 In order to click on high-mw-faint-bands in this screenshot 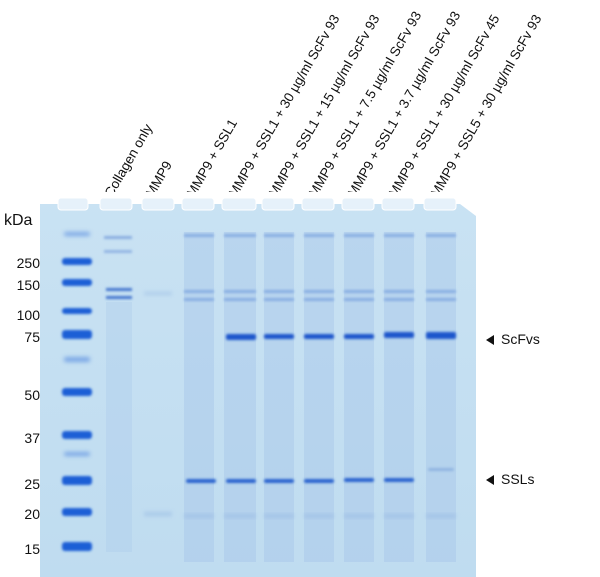, I will do `click(320, 267)`.